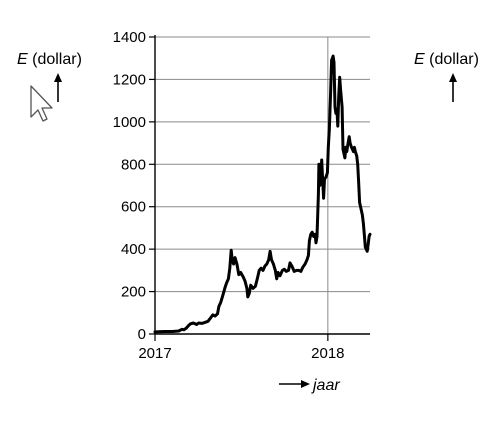 The width and height of the screenshot is (495, 424). I want to click on y-tick-label: 1200, so click(129, 79).